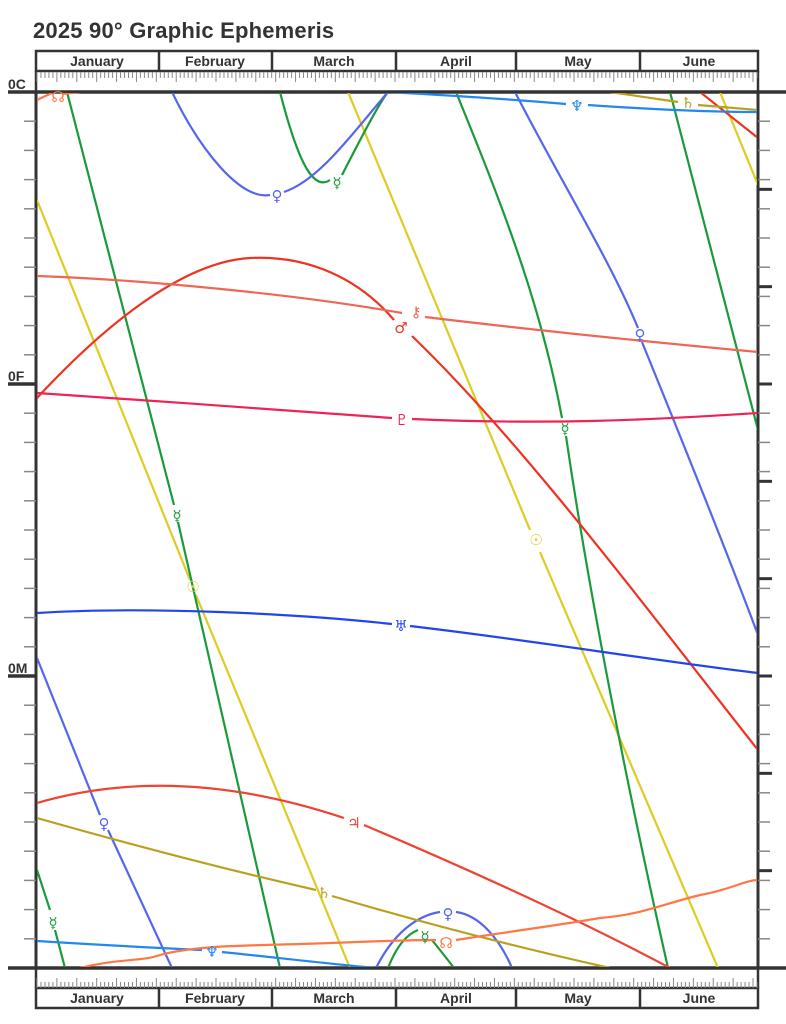 This screenshot has width=786, height=1024. I want to click on mars-glyph: ♂, so click(400, 328).